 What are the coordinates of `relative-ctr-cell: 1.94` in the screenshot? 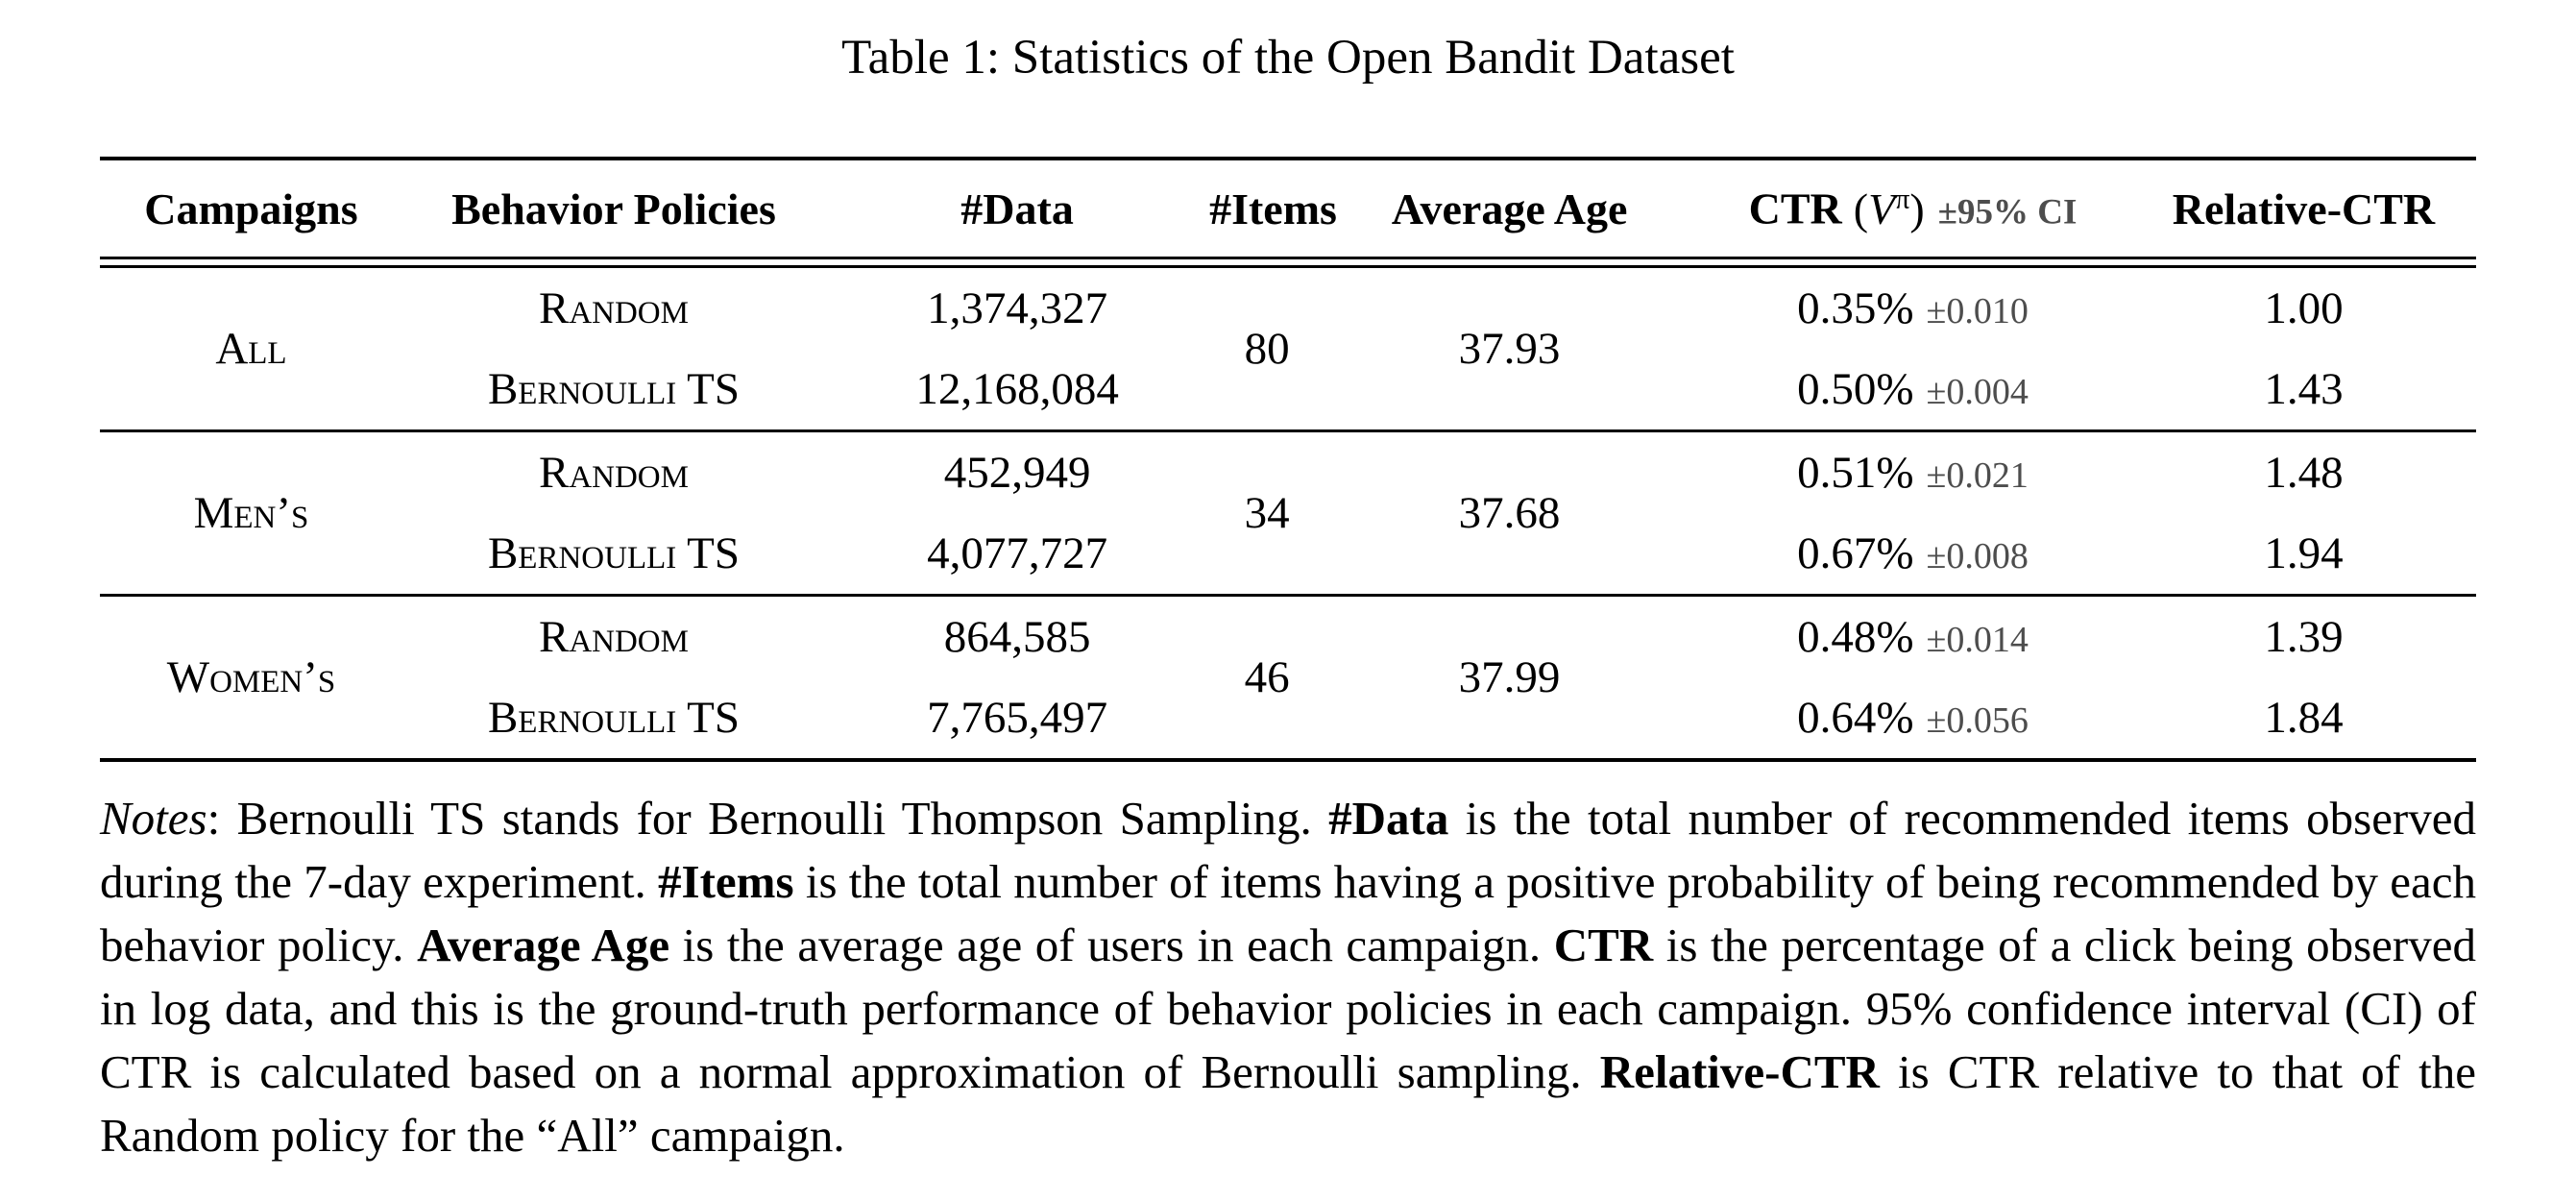 It's located at (2304, 553).